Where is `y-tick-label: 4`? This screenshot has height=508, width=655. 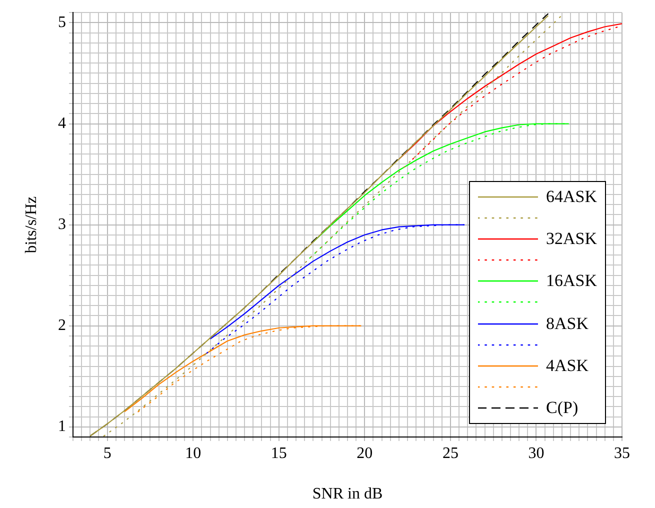
y-tick-label: 4 is located at coordinates (62, 123).